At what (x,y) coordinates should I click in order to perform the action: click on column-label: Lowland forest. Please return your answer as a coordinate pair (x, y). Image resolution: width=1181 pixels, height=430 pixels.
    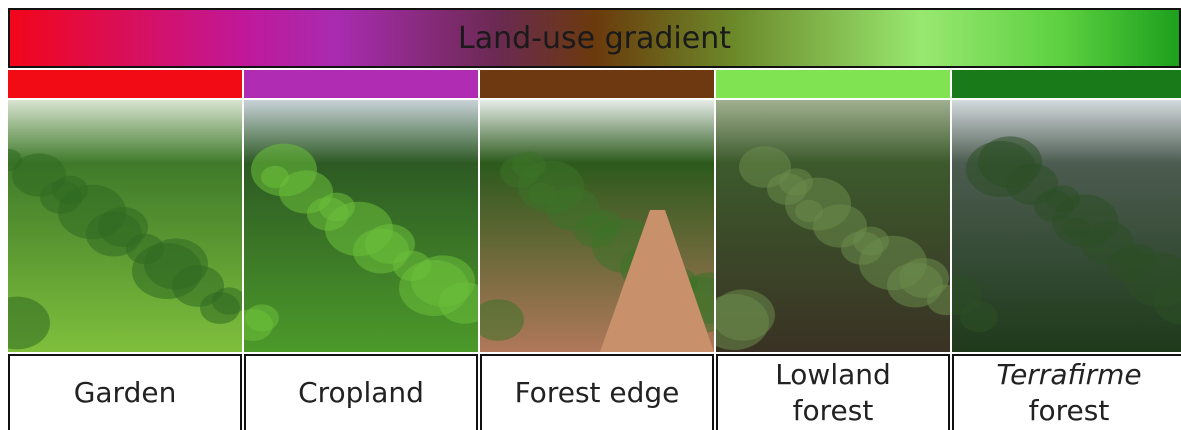
    Looking at the image, I should click on (833, 392).